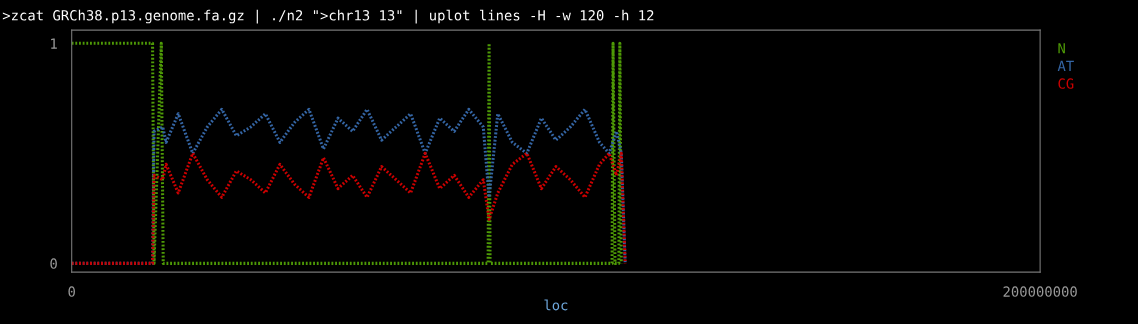 The image size is (1138, 324). Describe the element at coordinates (1061, 48) in the screenshot. I see `text: N` at that location.